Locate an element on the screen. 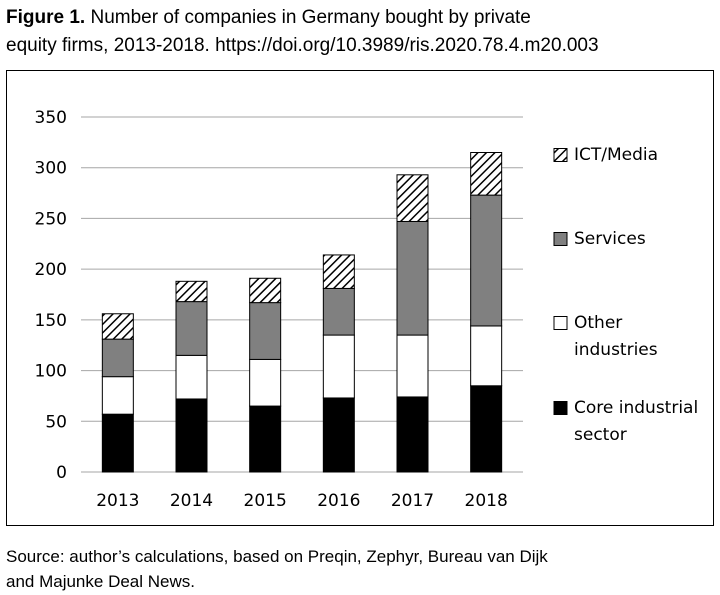 Image resolution: width=720 pixels, height=595 pixels. bar-segment-services-2014 is located at coordinates (191, 328).